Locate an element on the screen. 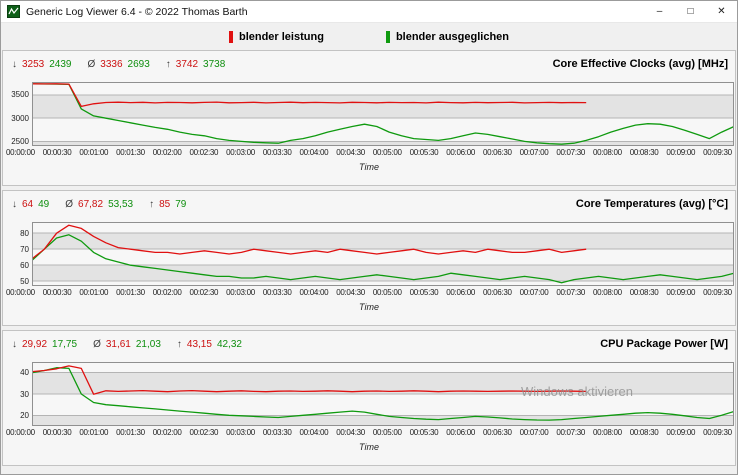  stat-max-green: 42,32 is located at coordinates (229, 344).